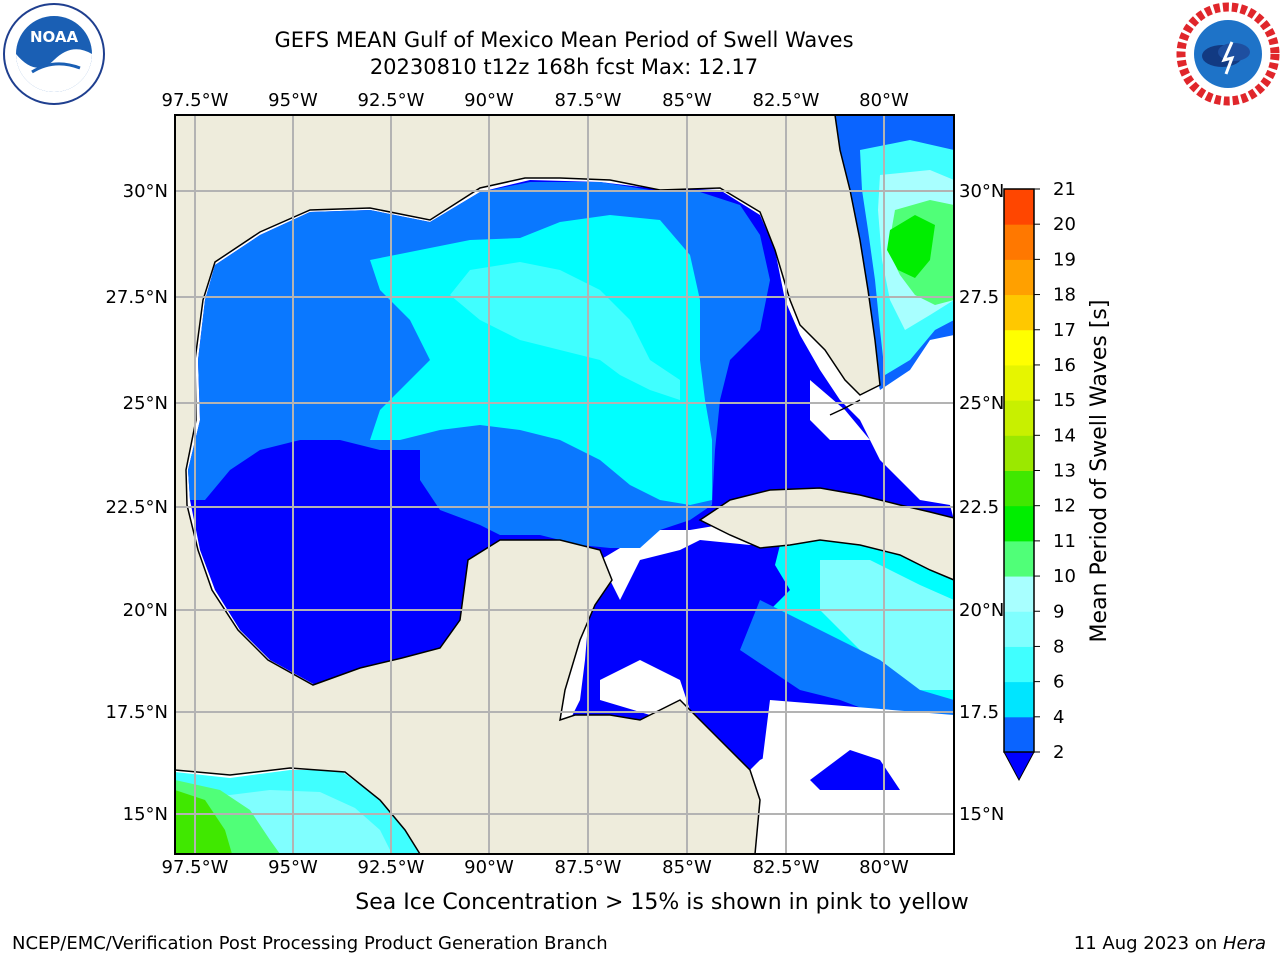 This screenshot has width=1280, height=960. I want to click on colorbar-tick-label: 12, so click(1064, 506).